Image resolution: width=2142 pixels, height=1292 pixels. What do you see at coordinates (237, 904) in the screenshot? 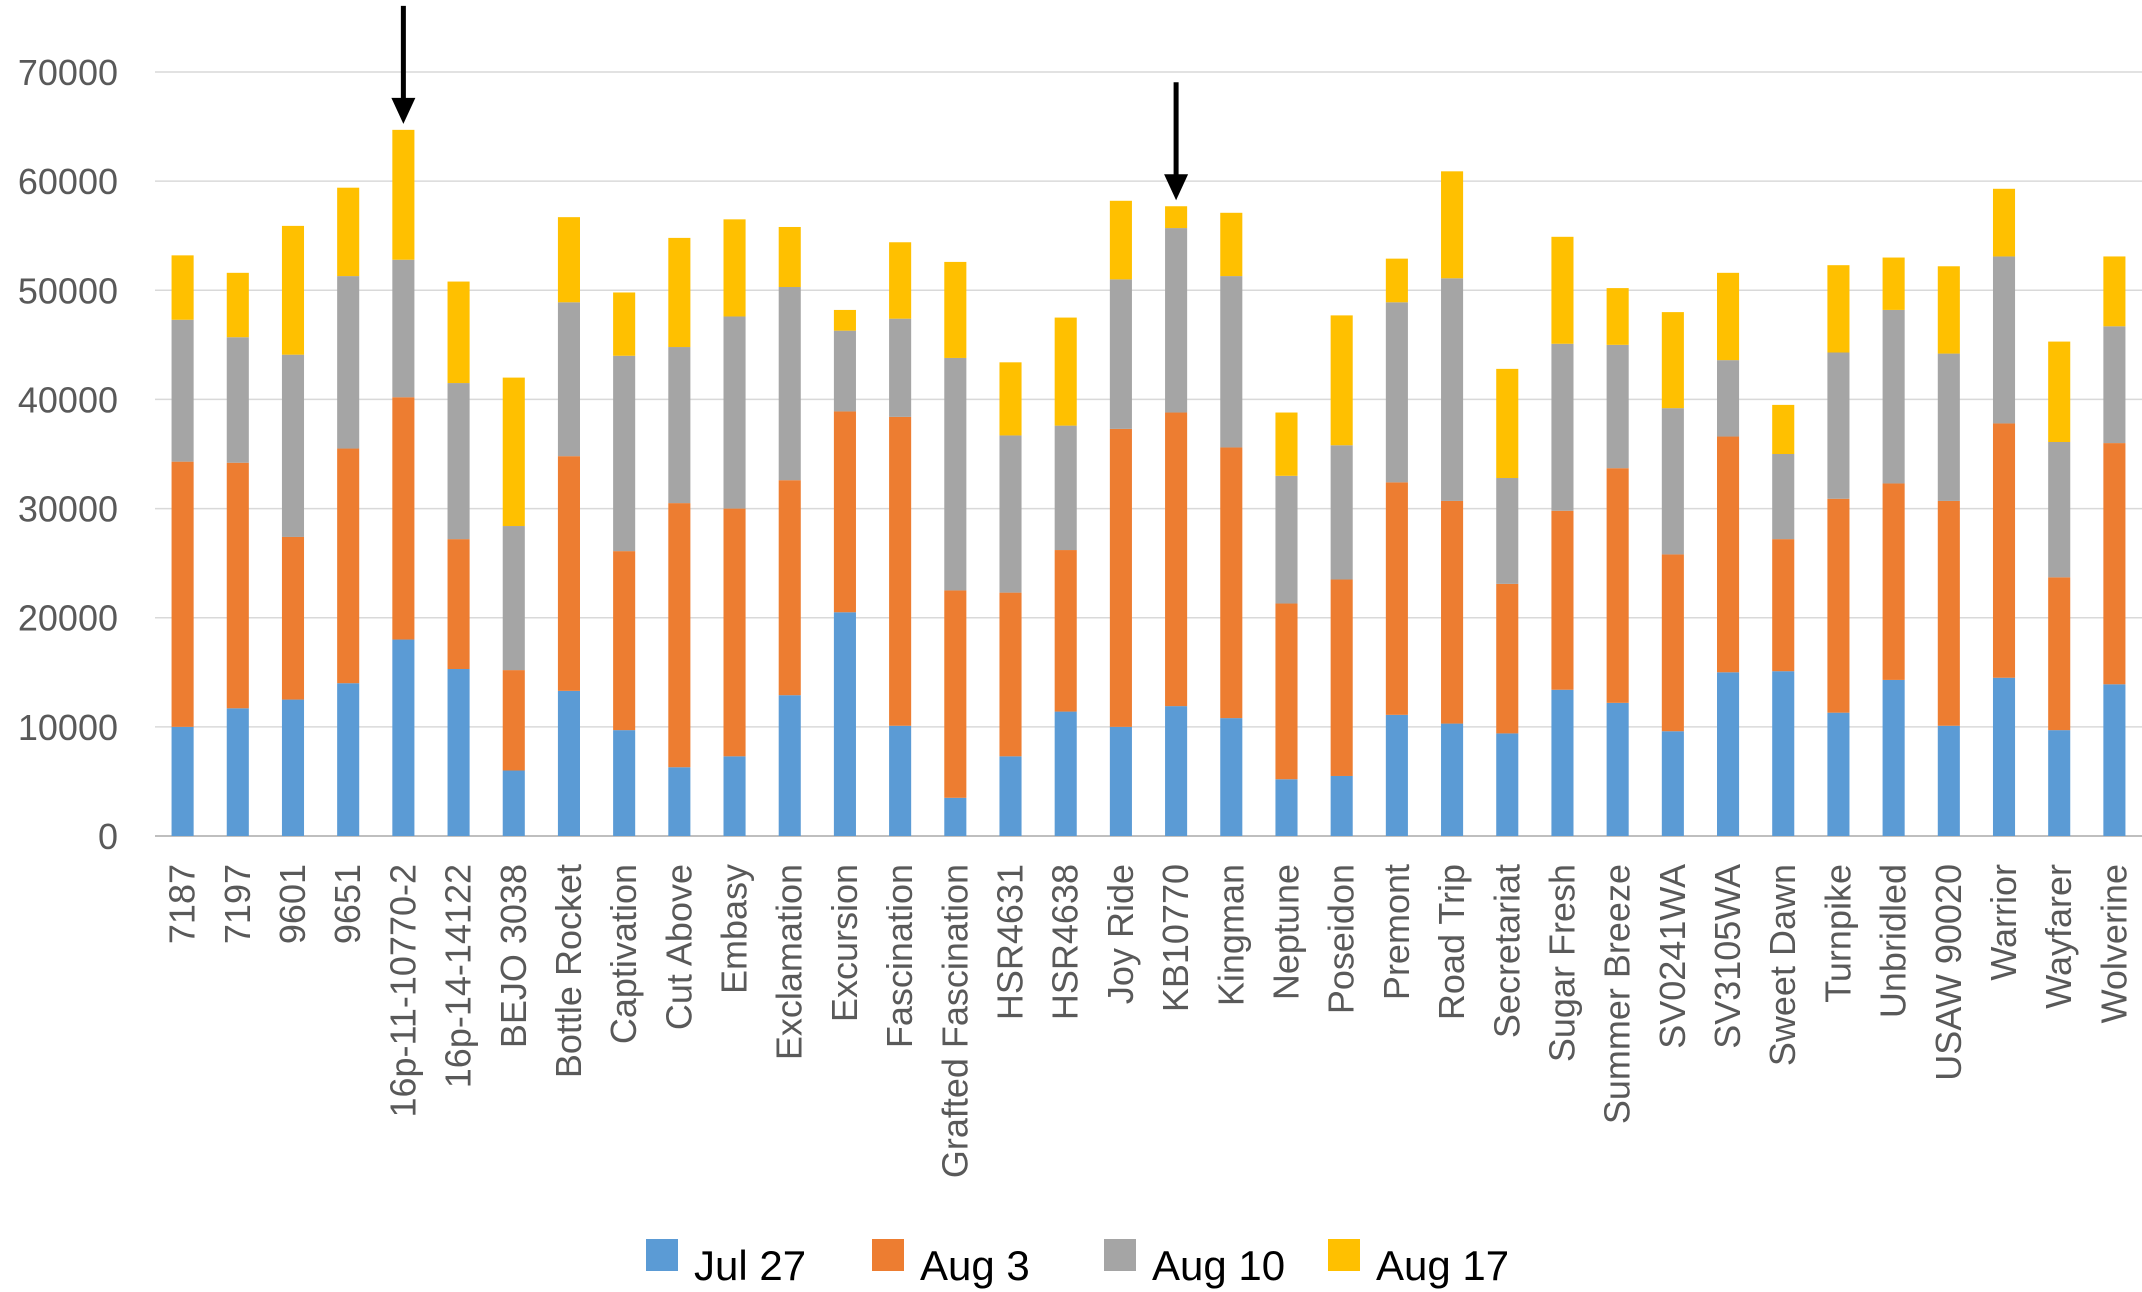
I see `x-tick-label: 7197` at bounding box center [237, 904].